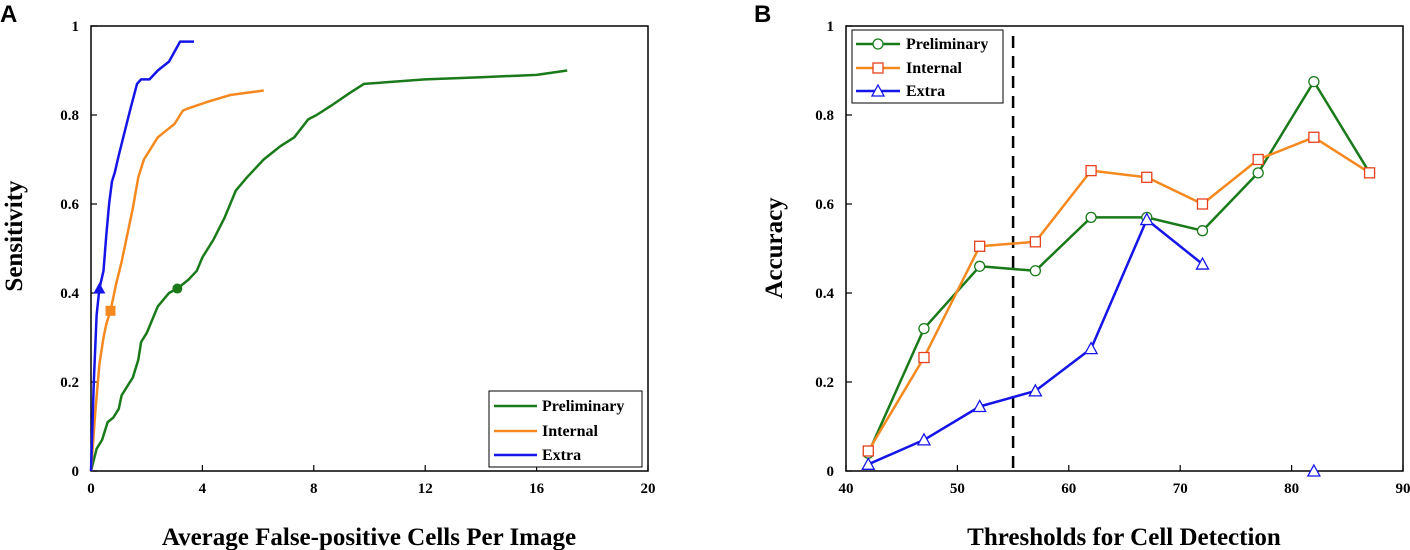  I want to click on panel-a-extra-highlight-marker, so click(99, 288).